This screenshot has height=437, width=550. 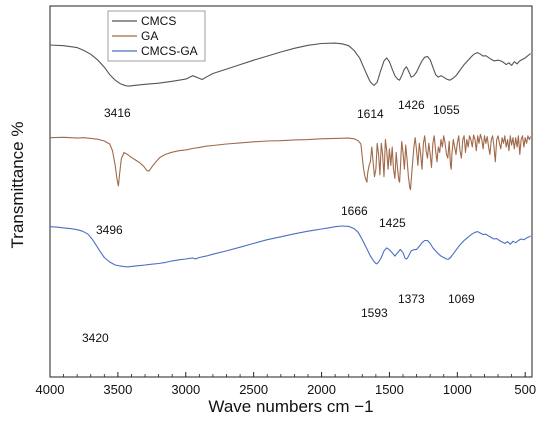 What do you see at coordinates (392, 223) in the screenshot?
I see `peak-label-1425: 1425` at bounding box center [392, 223].